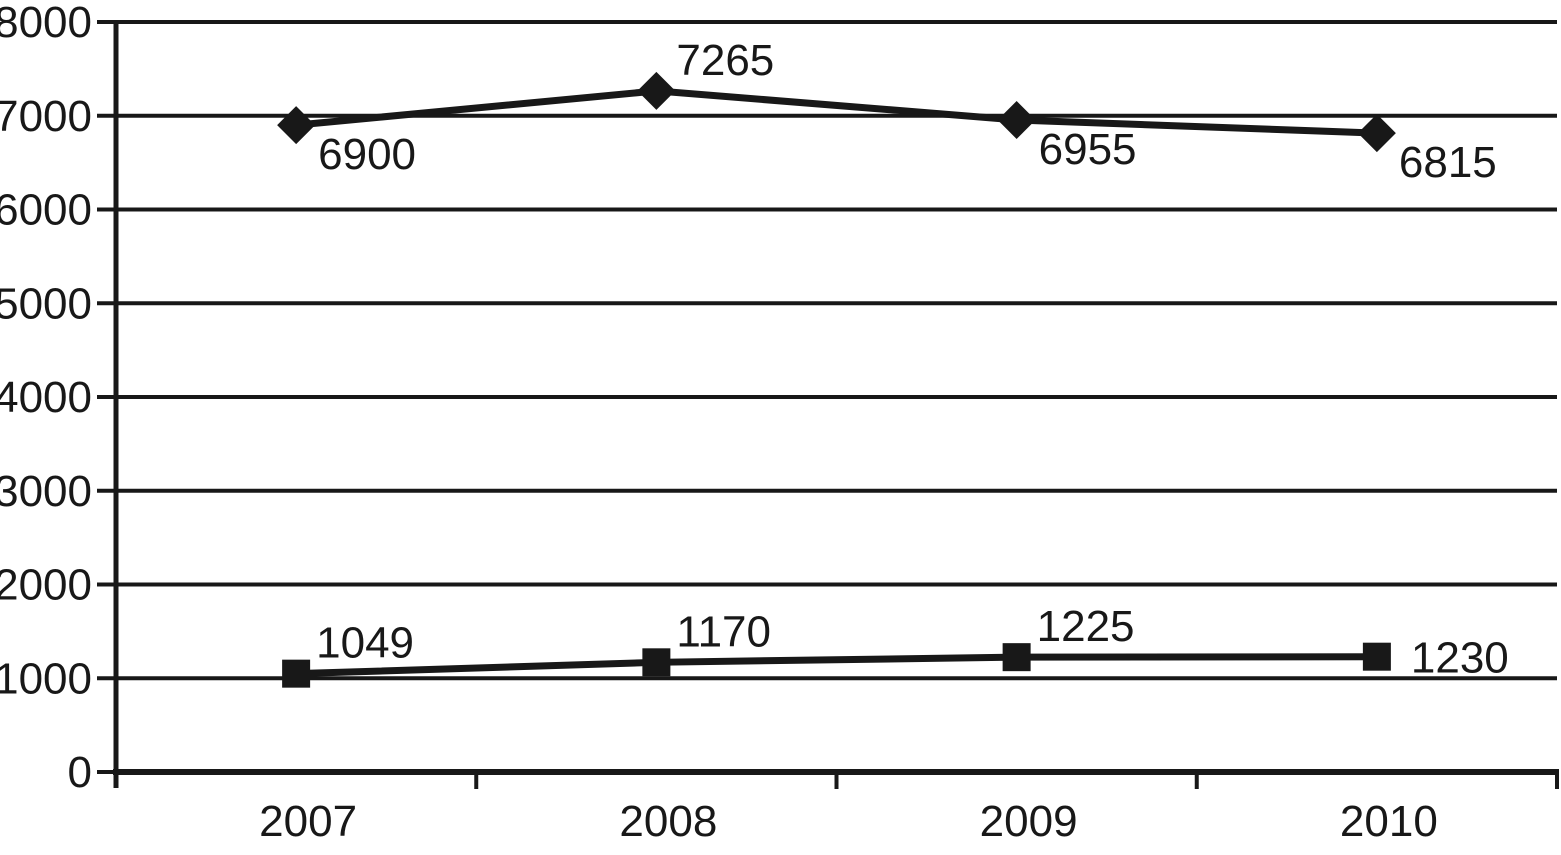 The image size is (1561, 855). Describe the element at coordinates (46, 210) in the screenshot. I see `y-tick-label: 6000` at that location.